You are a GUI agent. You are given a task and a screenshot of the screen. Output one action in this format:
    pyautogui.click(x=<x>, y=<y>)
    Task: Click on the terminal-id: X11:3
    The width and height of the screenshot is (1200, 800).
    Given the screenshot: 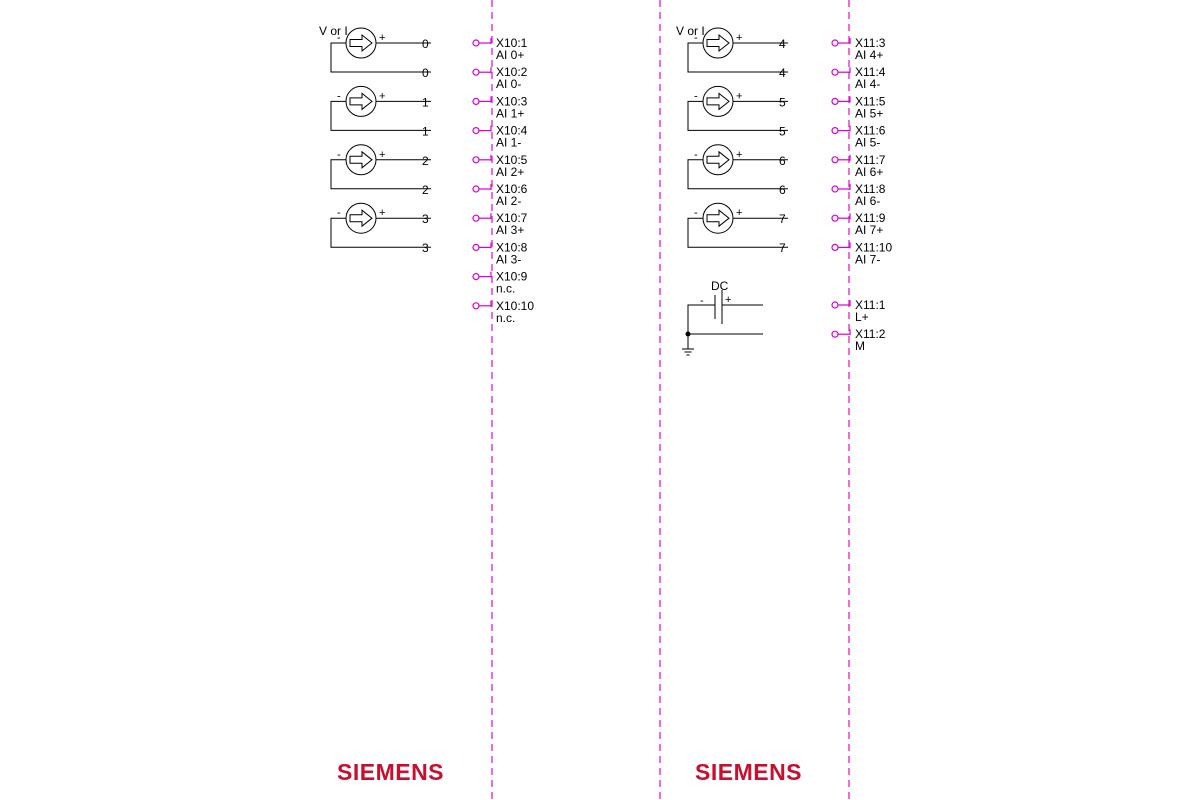 What is the action you would take?
    pyautogui.click(x=870, y=43)
    